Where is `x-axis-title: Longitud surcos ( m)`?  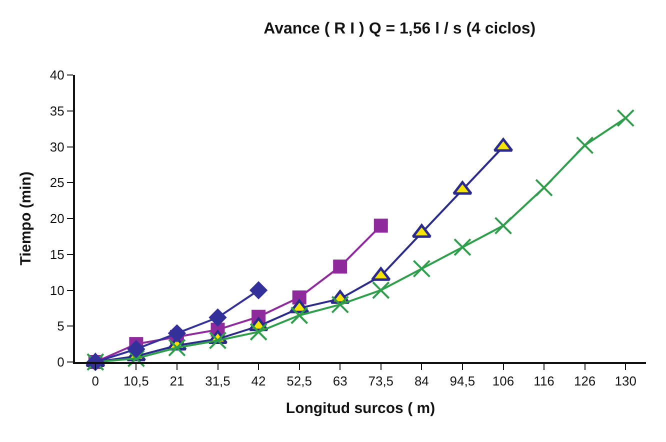 x-axis-title: Longitud surcos ( m) is located at coordinates (361, 409).